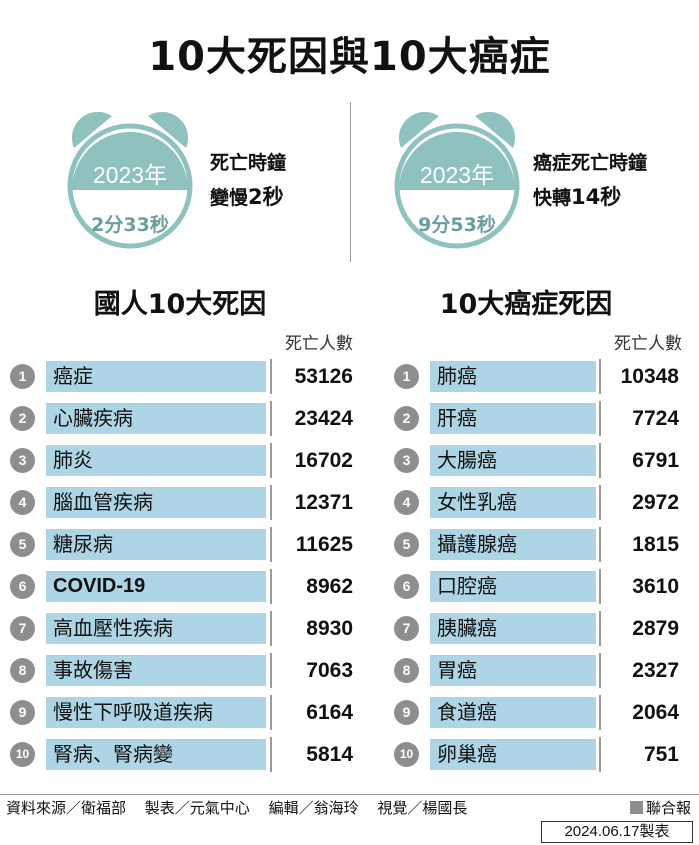  Describe the element at coordinates (406, 502) in the screenshot. I see `rank-badge: 4` at that location.